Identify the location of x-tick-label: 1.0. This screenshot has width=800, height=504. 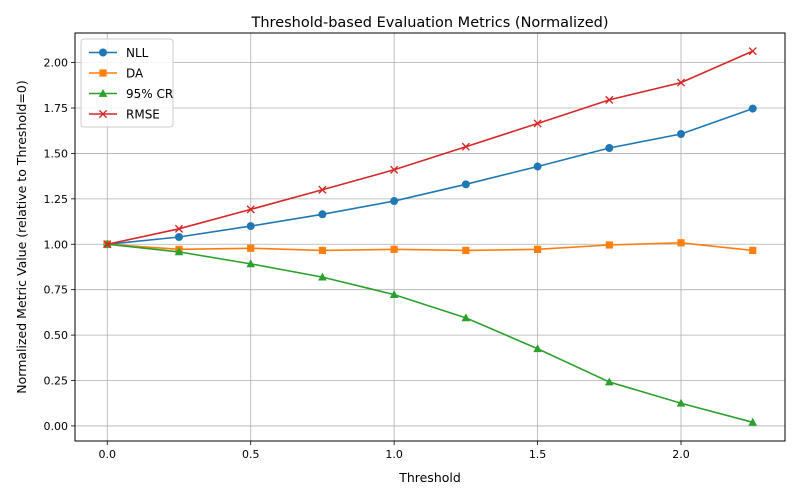
(394, 454).